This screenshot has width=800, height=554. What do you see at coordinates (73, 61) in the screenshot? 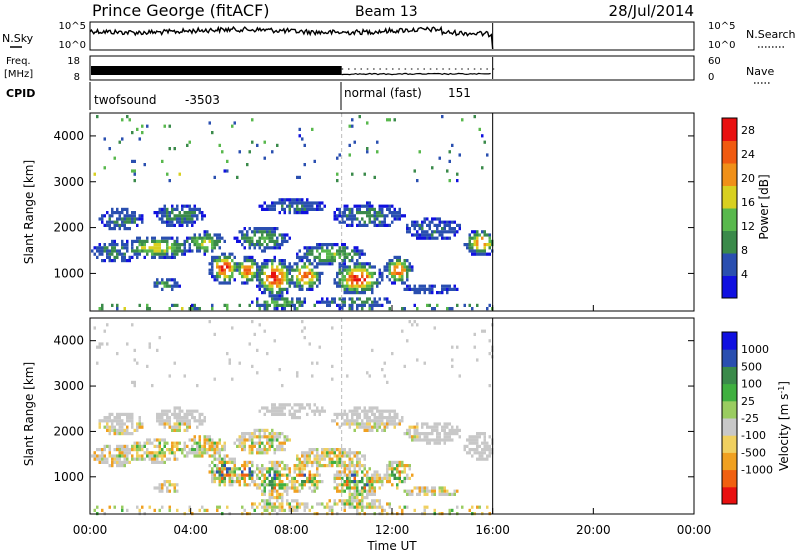
I see `freq-tick-high: 18` at bounding box center [73, 61].